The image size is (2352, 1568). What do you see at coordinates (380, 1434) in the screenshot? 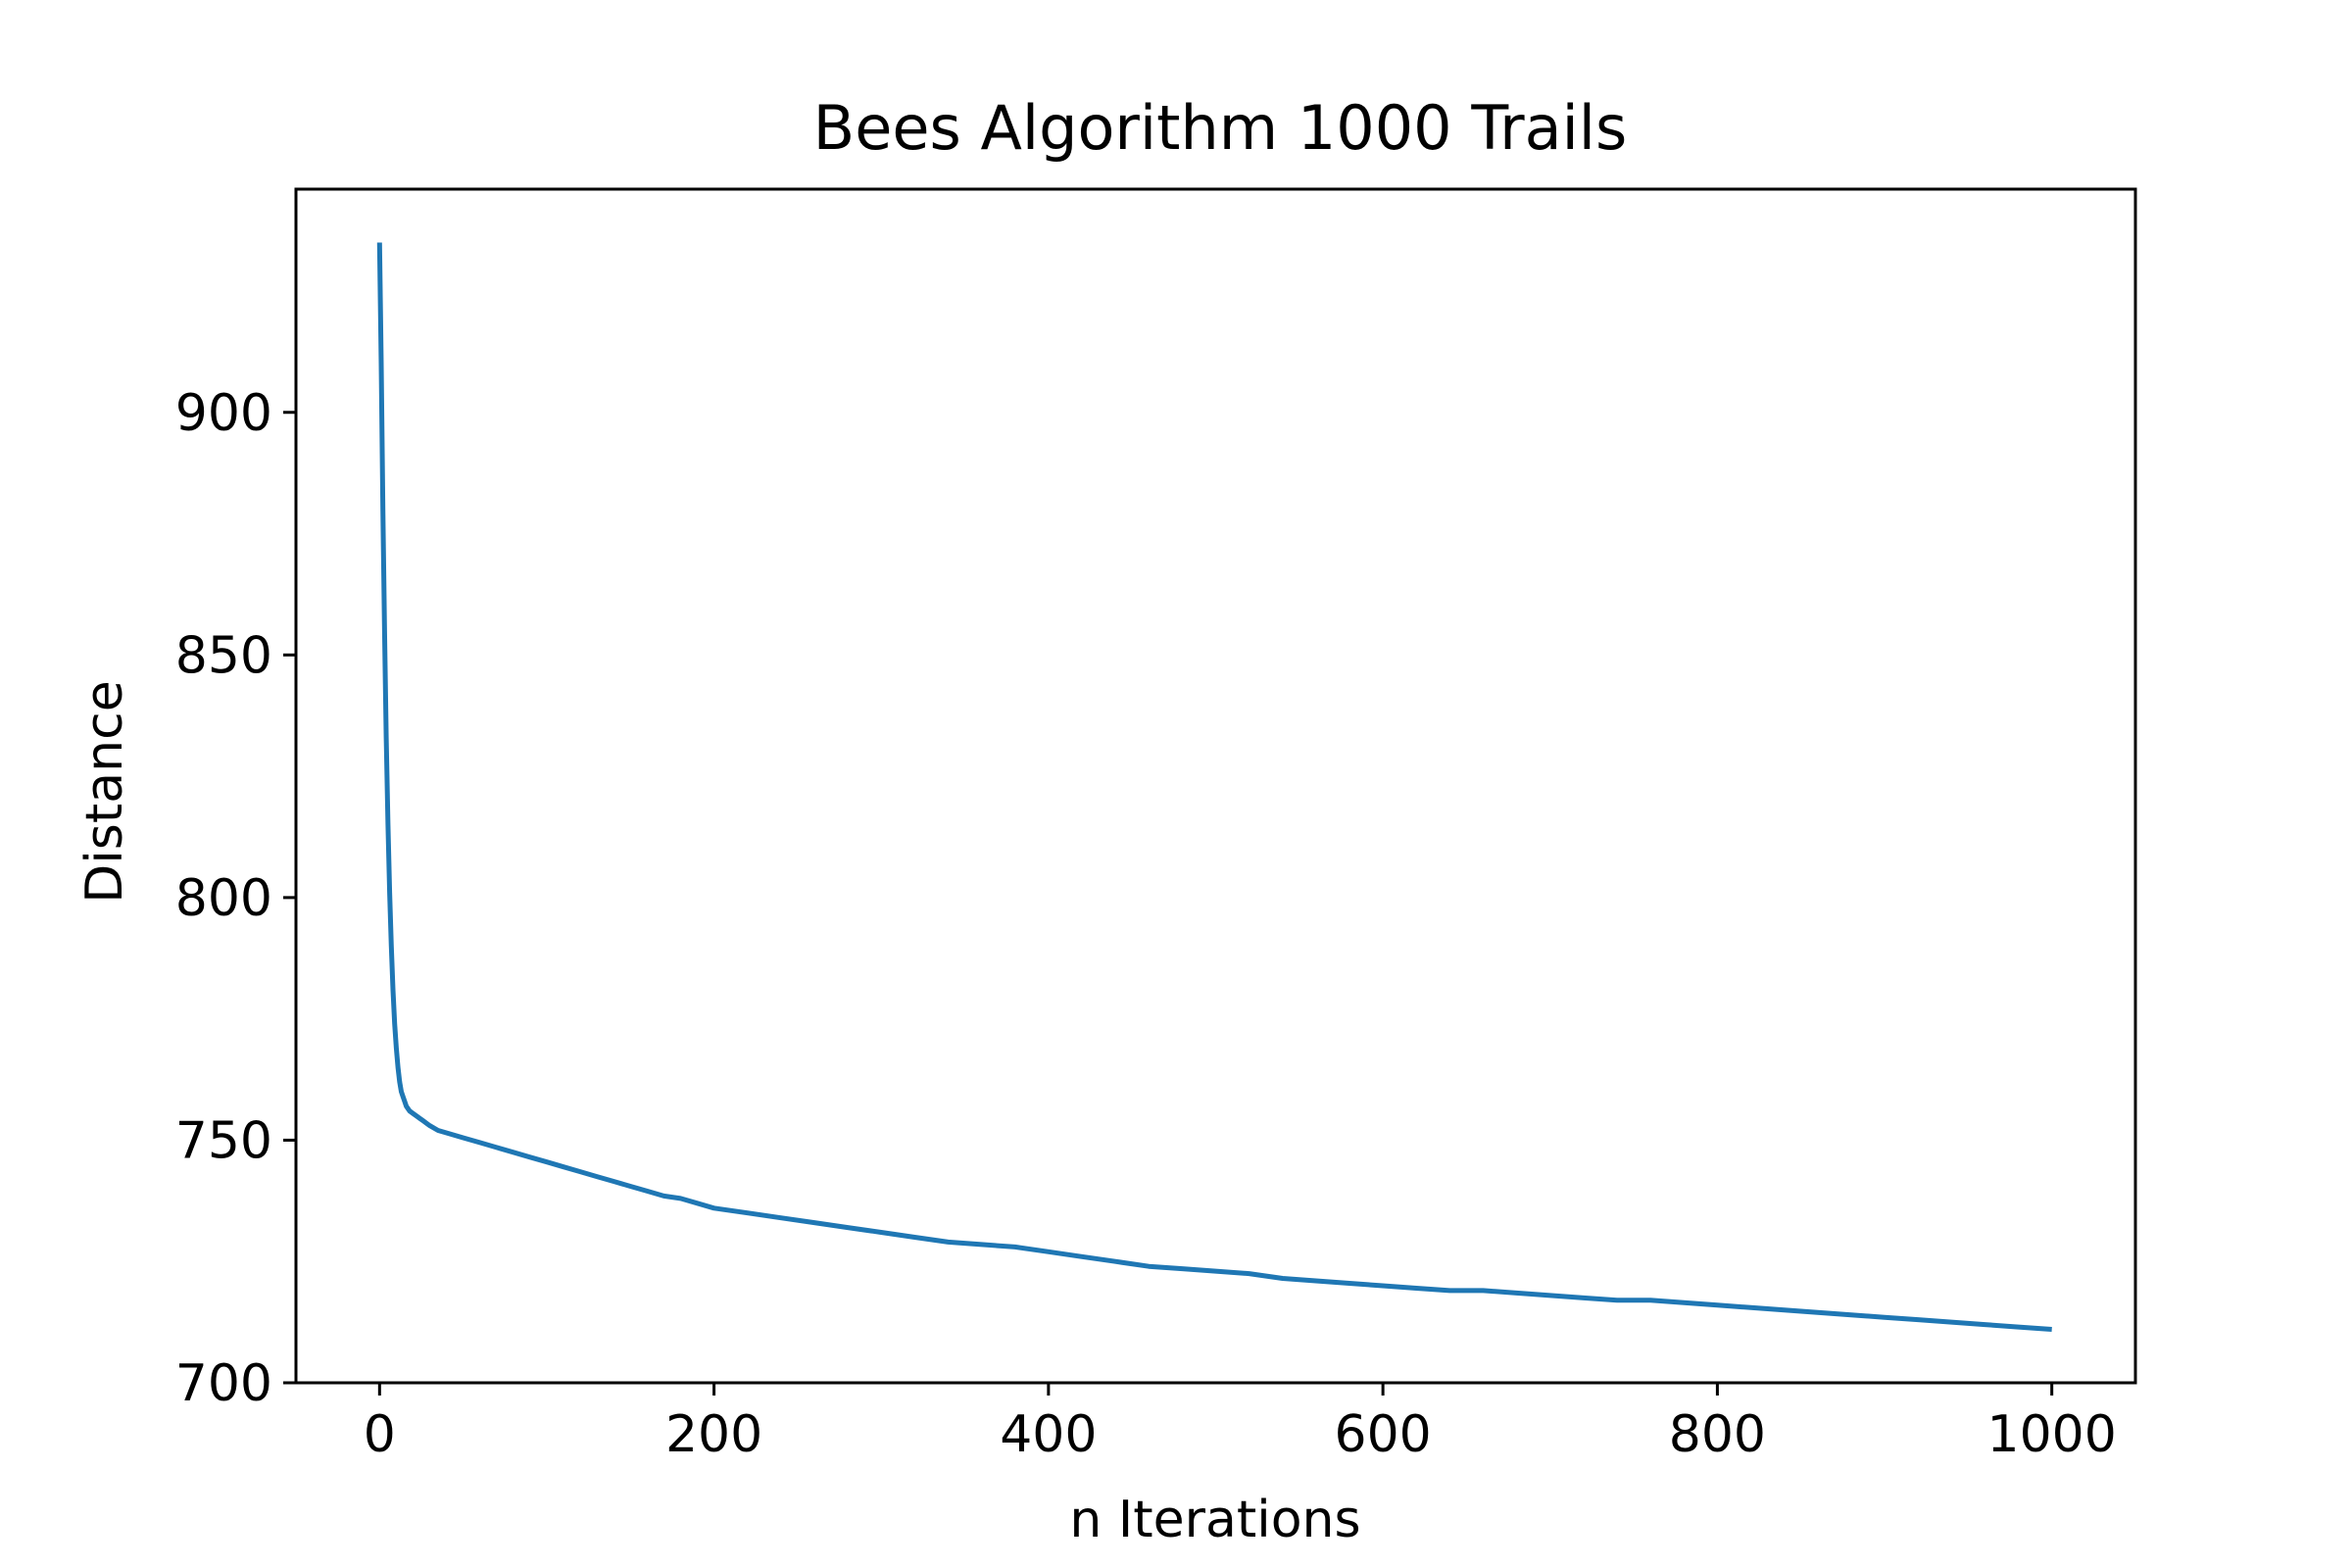
I see `x-tick-label: 0` at bounding box center [380, 1434].